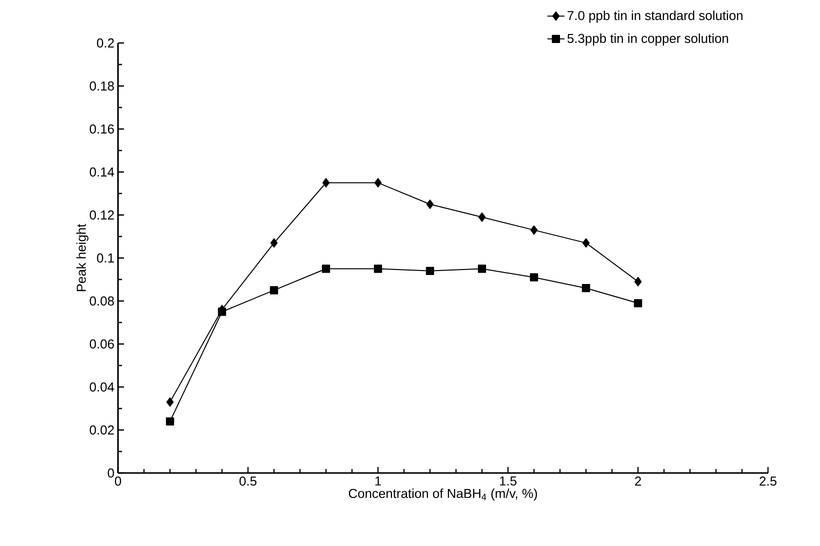 The width and height of the screenshot is (820, 546). I want to click on y-tick-label: 0.08, so click(102, 301).